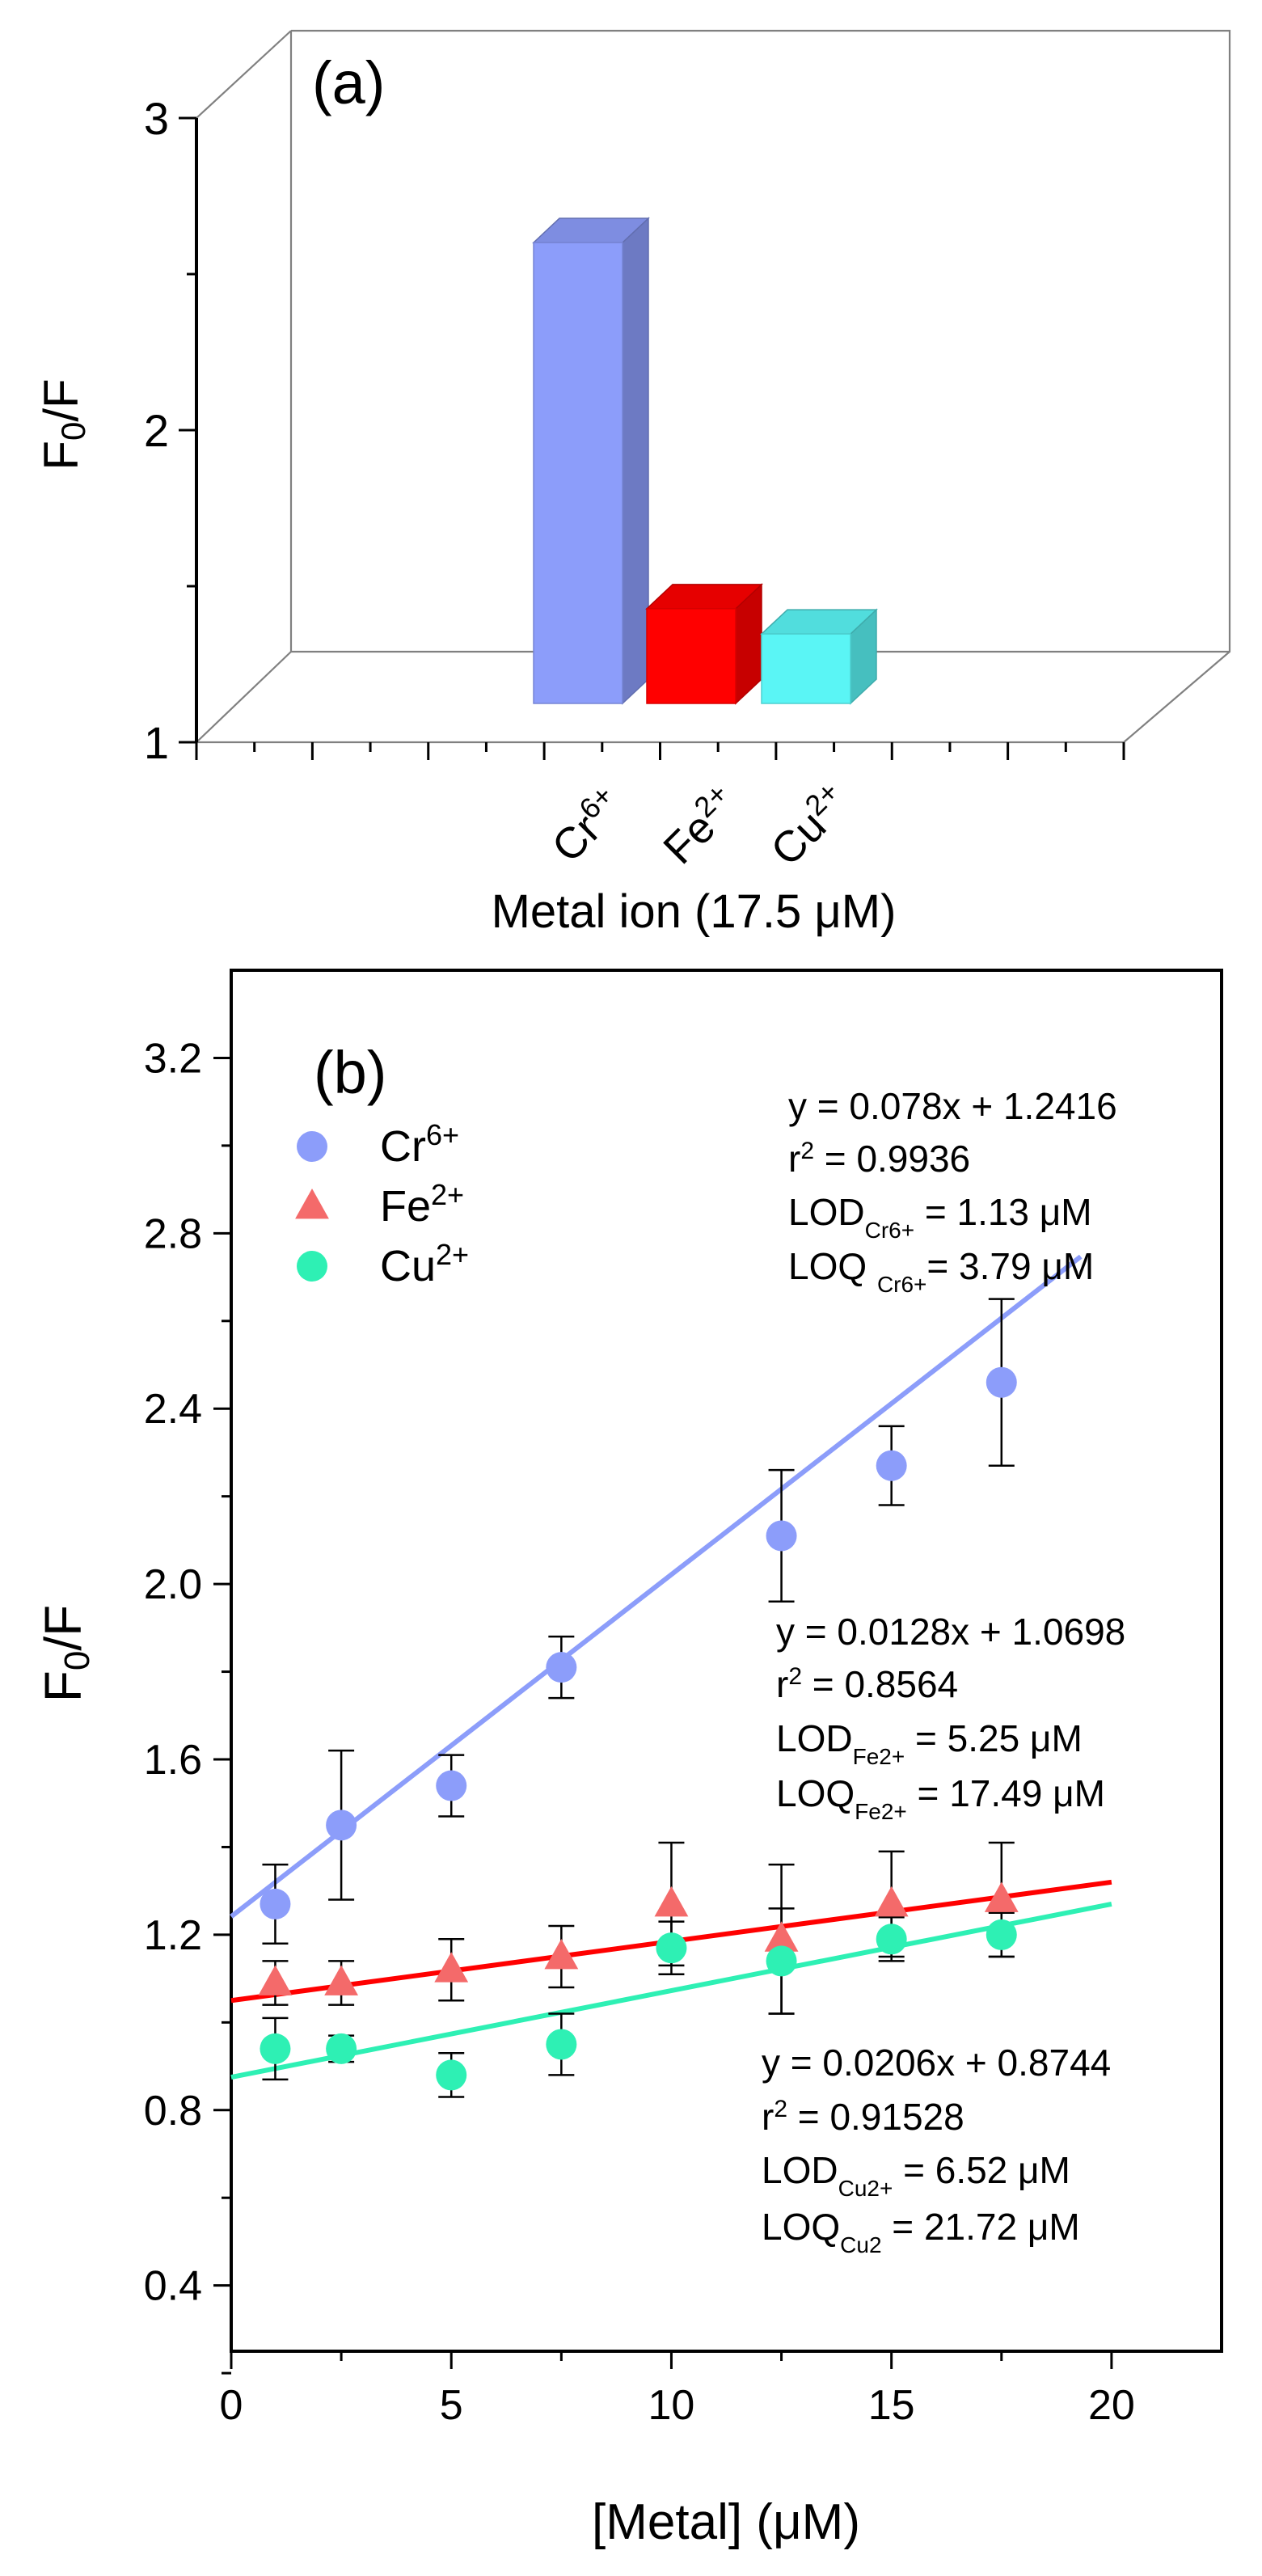 The image size is (1262, 2576). What do you see at coordinates (578, 473) in the screenshot?
I see `bar-cr` at bounding box center [578, 473].